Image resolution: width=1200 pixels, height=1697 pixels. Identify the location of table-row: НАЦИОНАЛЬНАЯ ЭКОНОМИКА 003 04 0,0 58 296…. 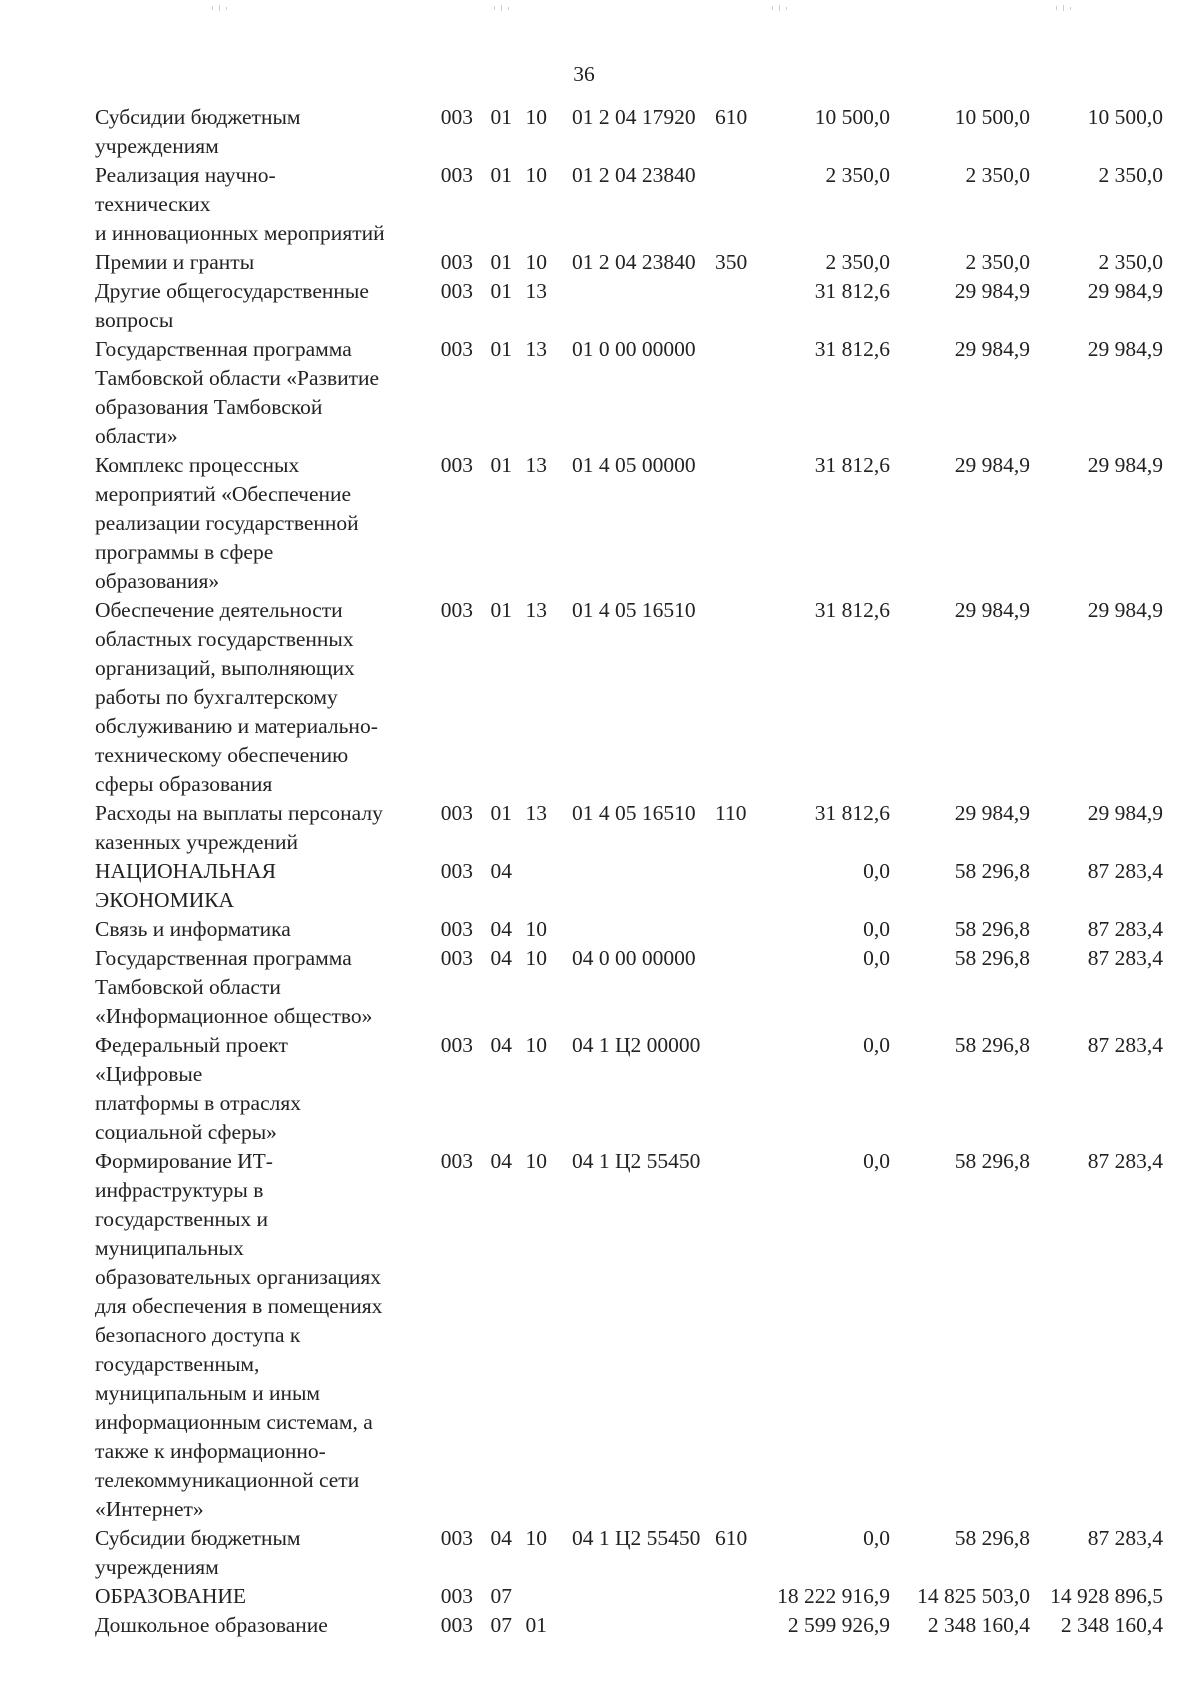
(629, 886).